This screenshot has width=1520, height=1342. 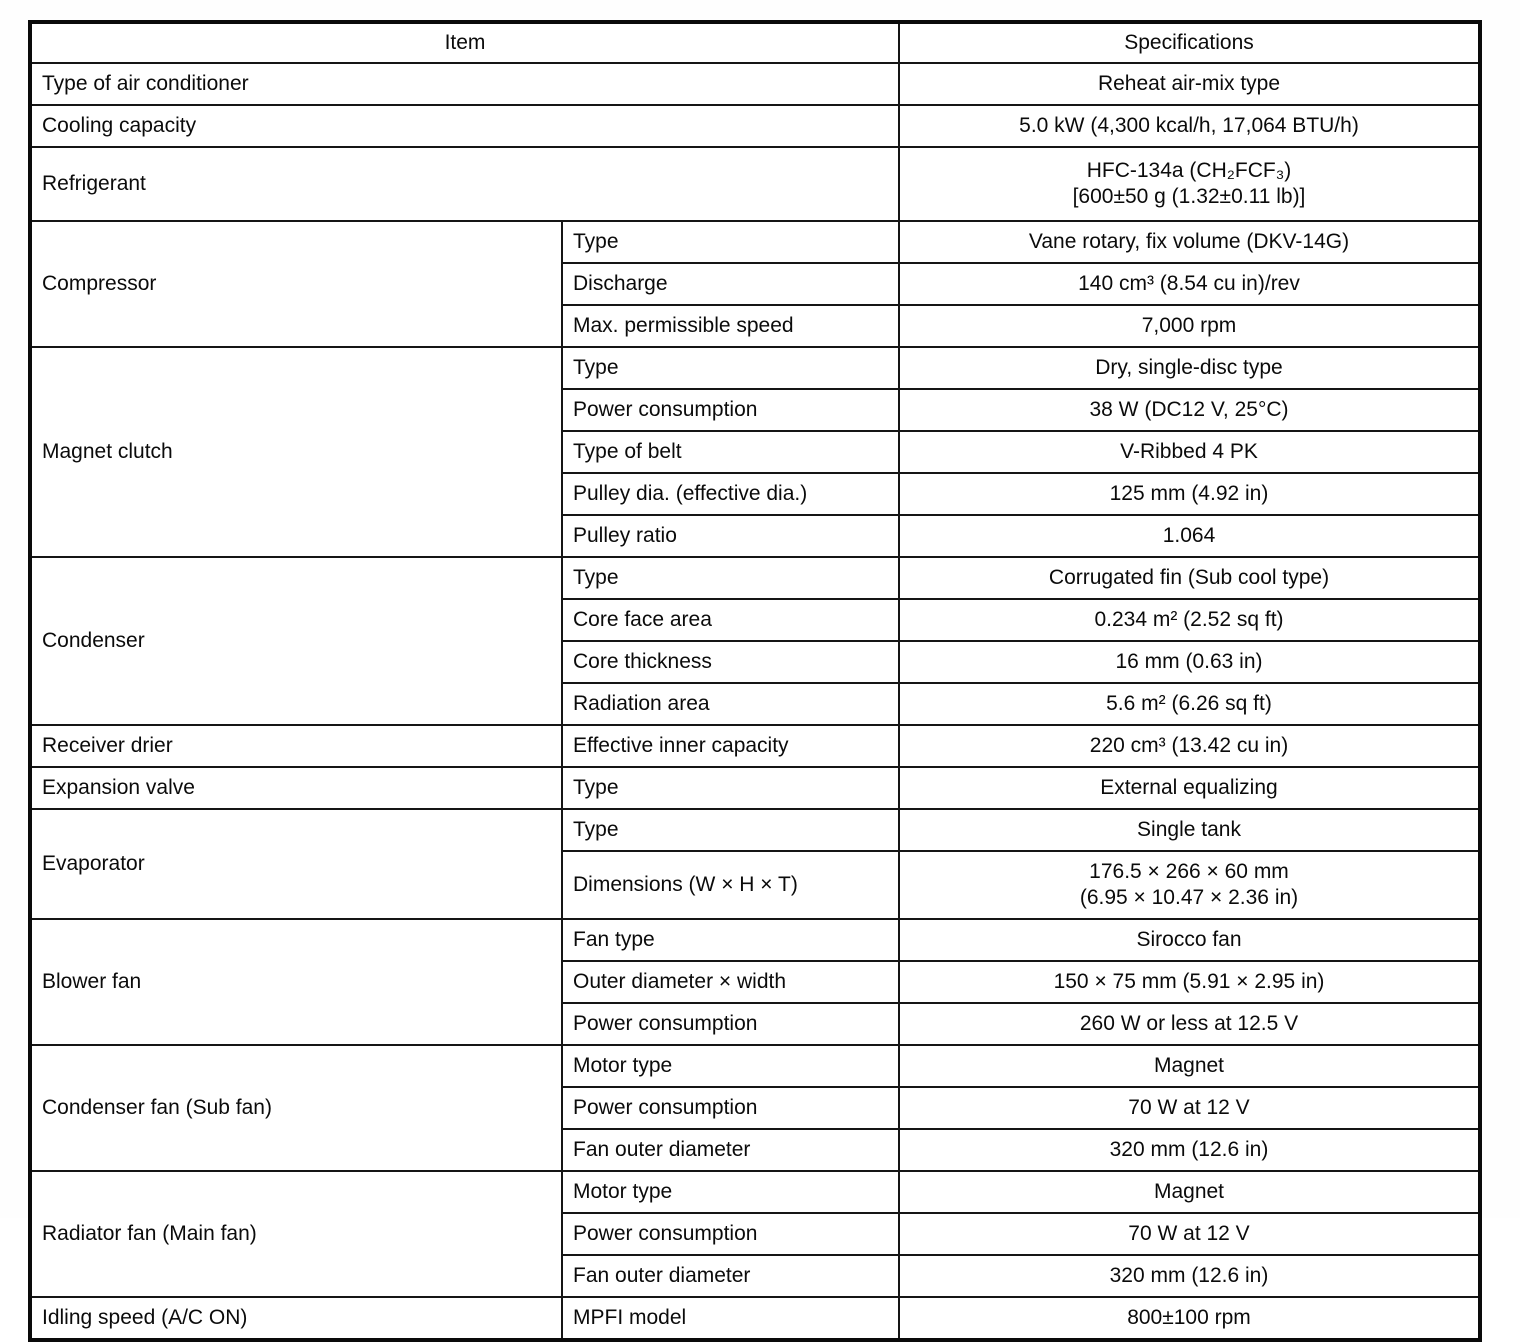 I want to click on group-label-compressor: Compressor, so click(x=296, y=284).